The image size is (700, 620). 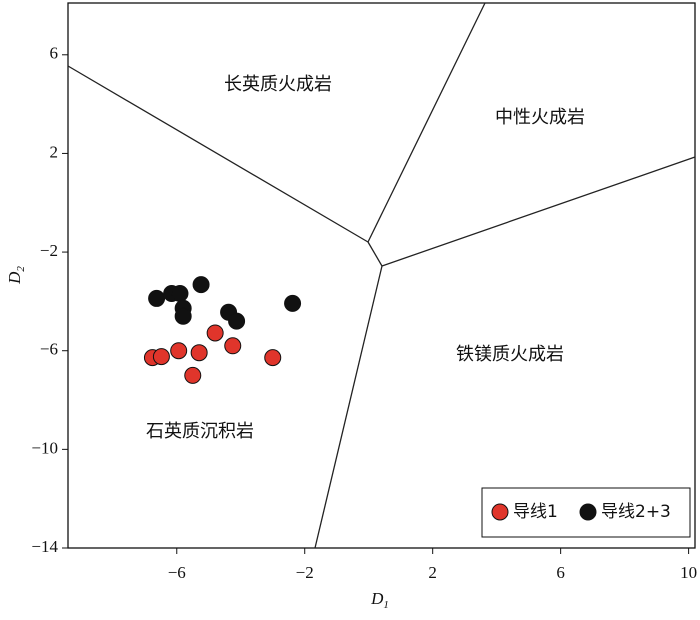 I want to click on x-axis-label: D1, so click(x=379, y=600).